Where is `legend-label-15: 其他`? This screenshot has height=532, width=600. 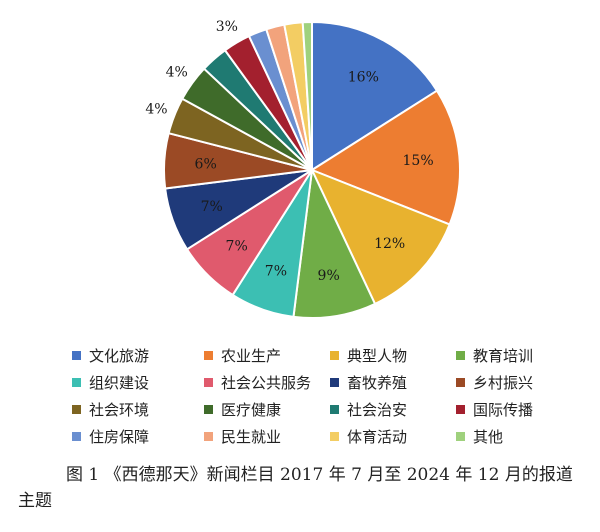
legend-label-15: 其他 is located at coordinates (488, 437).